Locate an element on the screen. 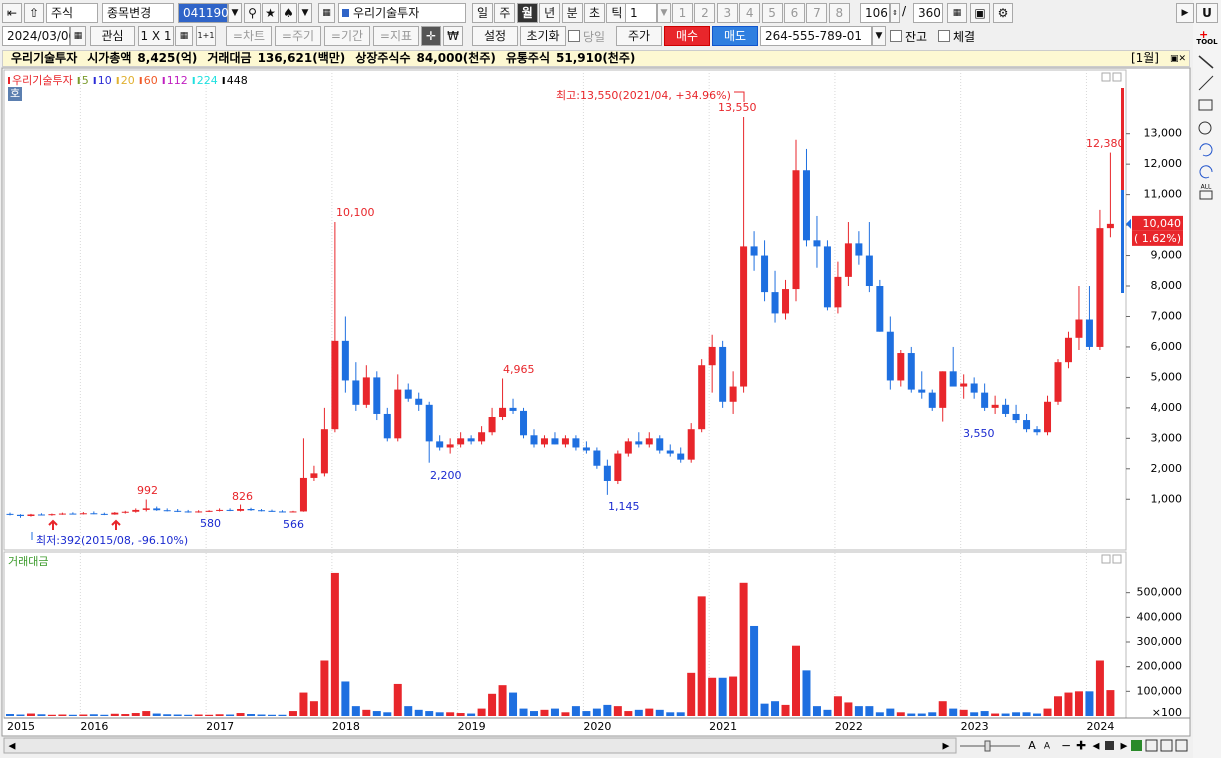 Image resolution: width=1221 pixels, height=758 pixels. group-dropdown: ▼ is located at coordinates (305, 13).